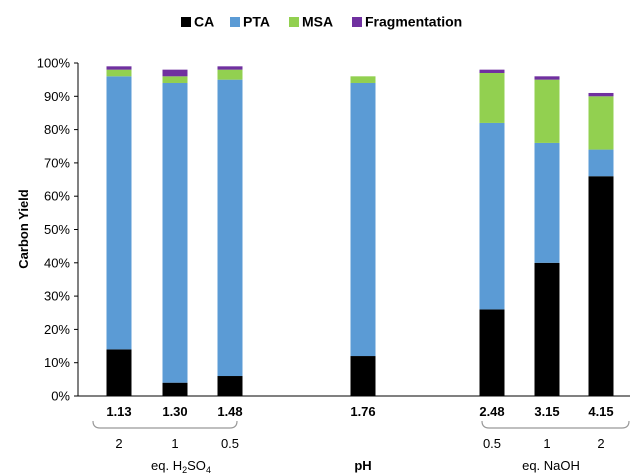 Image resolution: width=637 pixels, height=476 pixels. Describe the element at coordinates (256, 22) in the screenshot. I see `legend-label-pta: PTA` at that location.